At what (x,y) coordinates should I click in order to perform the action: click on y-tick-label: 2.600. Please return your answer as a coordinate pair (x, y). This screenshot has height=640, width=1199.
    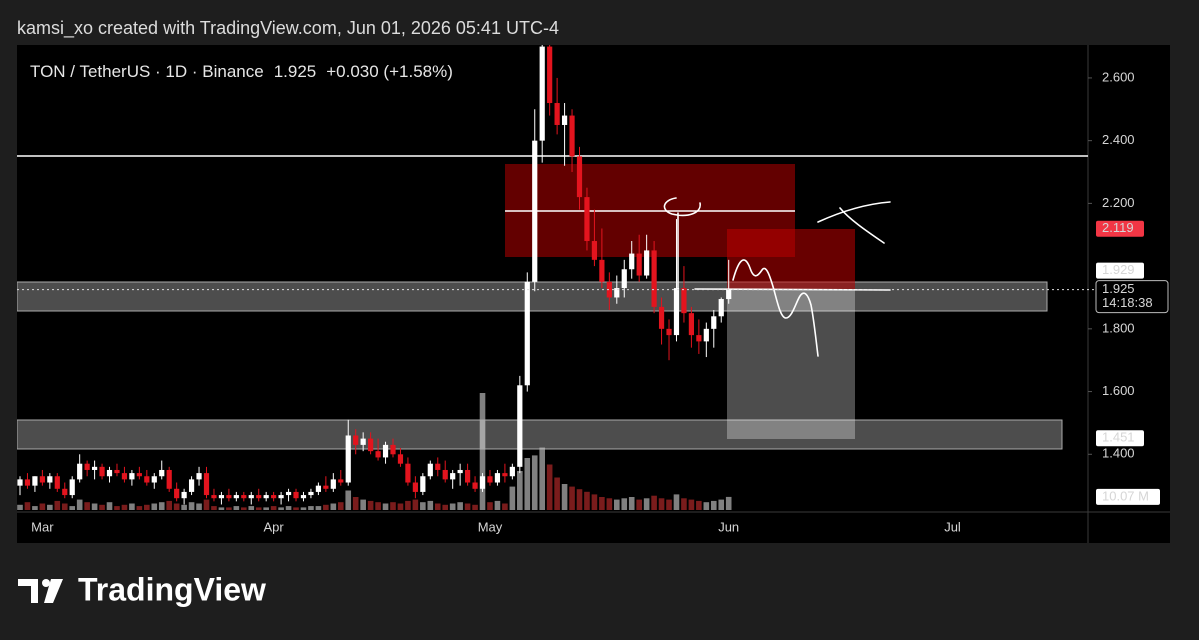
    Looking at the image, I should click on (1118, 76).